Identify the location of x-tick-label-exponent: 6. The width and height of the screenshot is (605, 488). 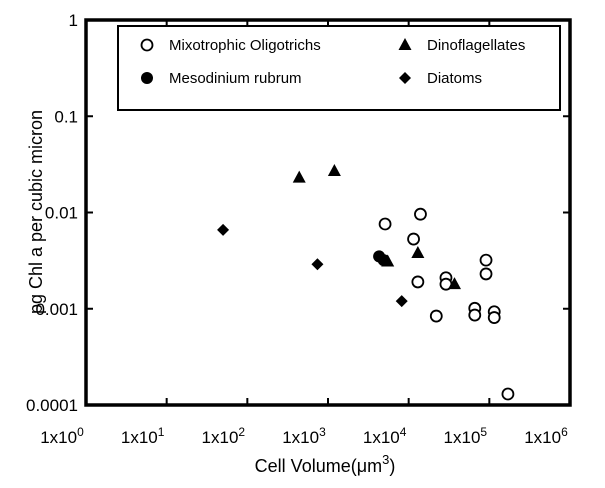
(564, 432).